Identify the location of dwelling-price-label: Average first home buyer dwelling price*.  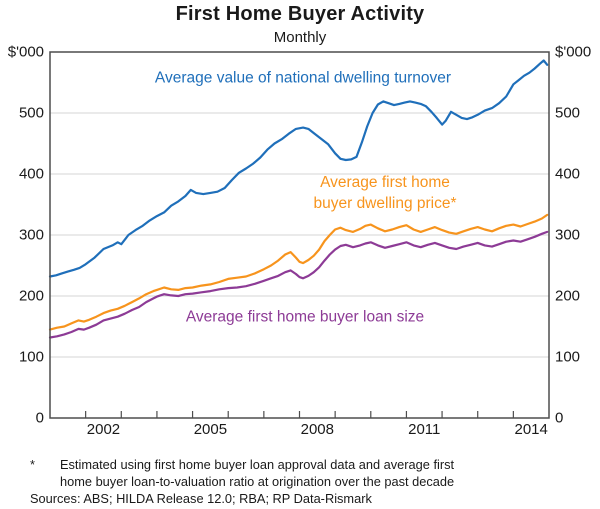
(385, 193).